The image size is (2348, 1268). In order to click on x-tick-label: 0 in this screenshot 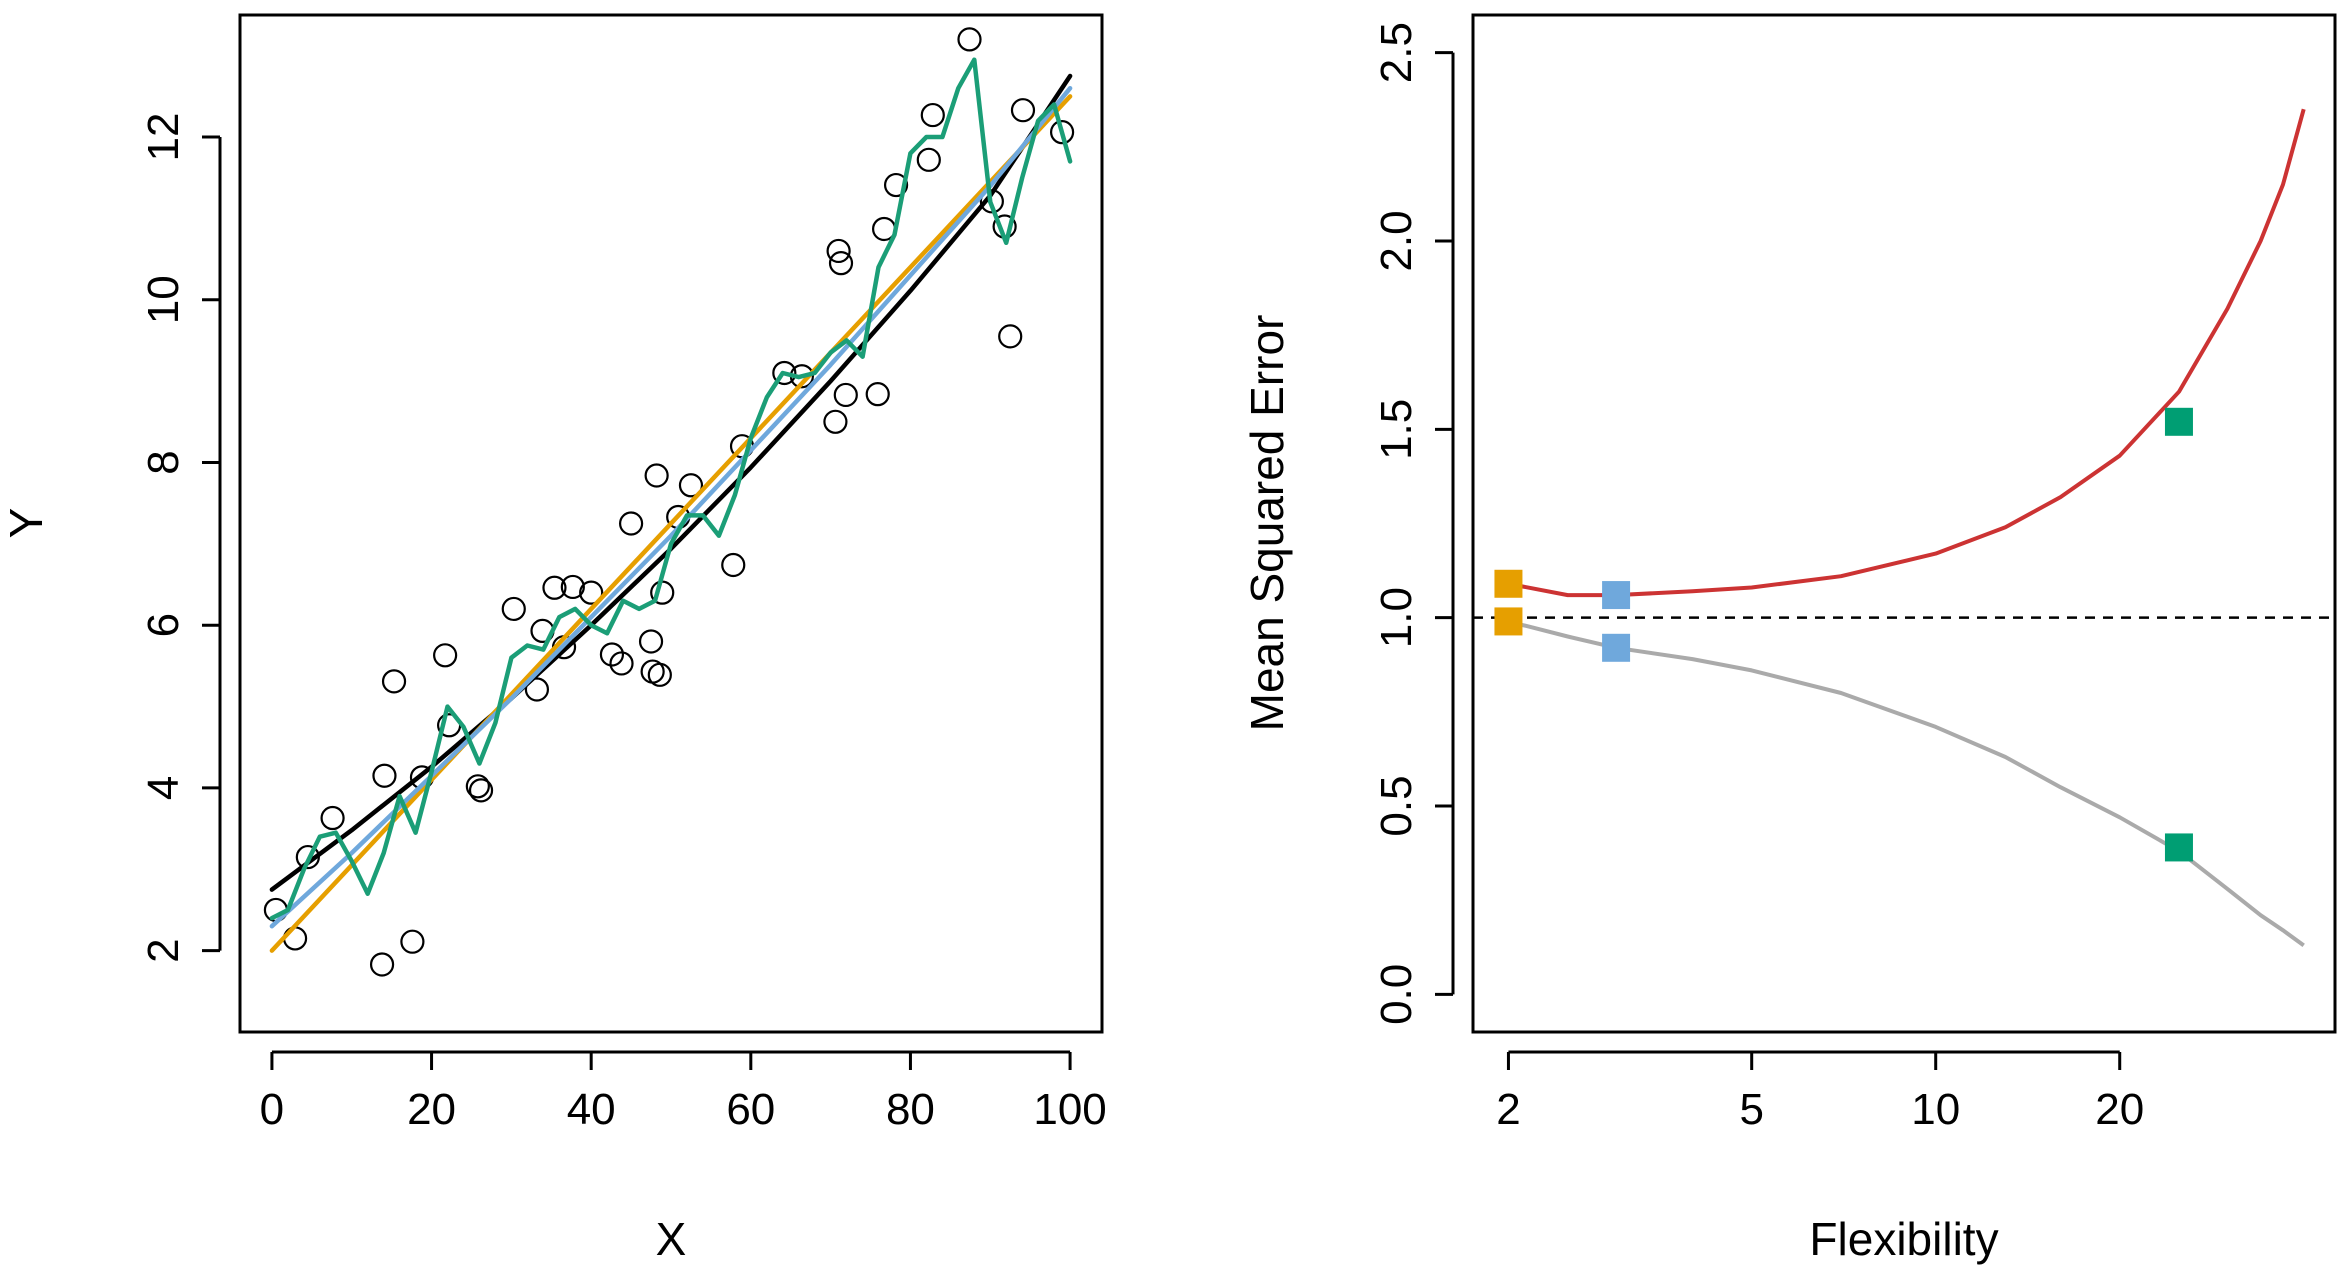, I will do `click(272, 1109)`.